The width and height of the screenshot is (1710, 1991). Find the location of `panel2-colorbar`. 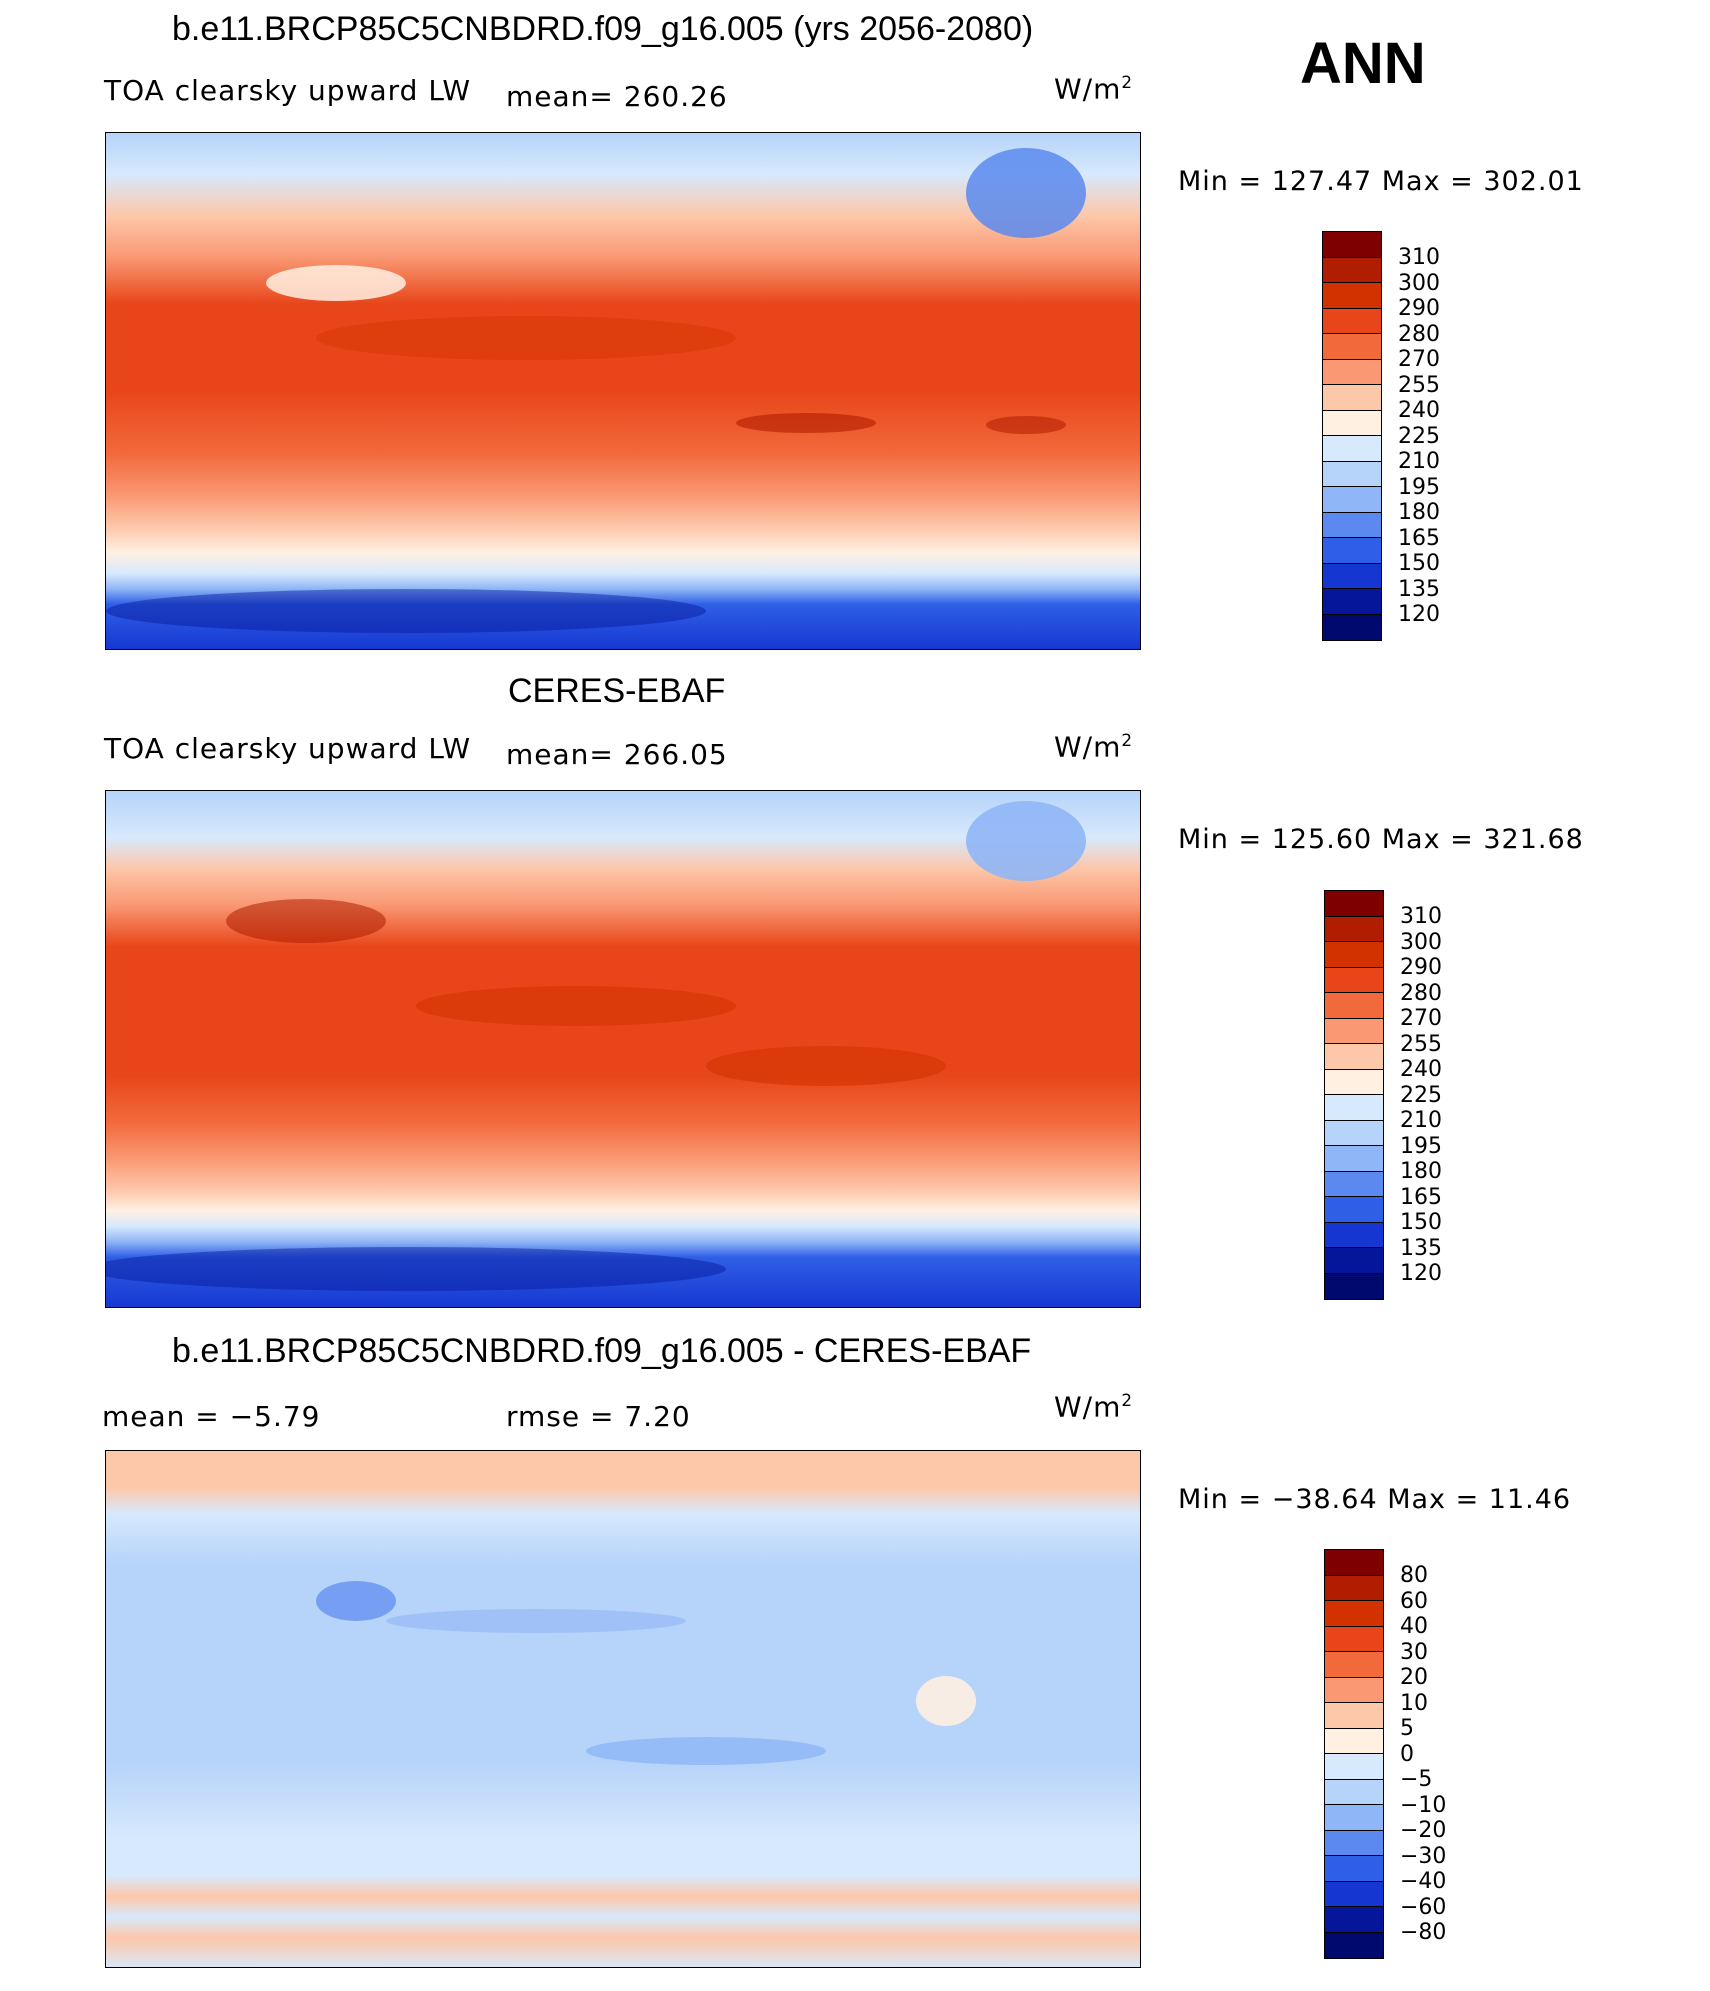

panel2-colorbar is located at coordinates (1354, 1095).